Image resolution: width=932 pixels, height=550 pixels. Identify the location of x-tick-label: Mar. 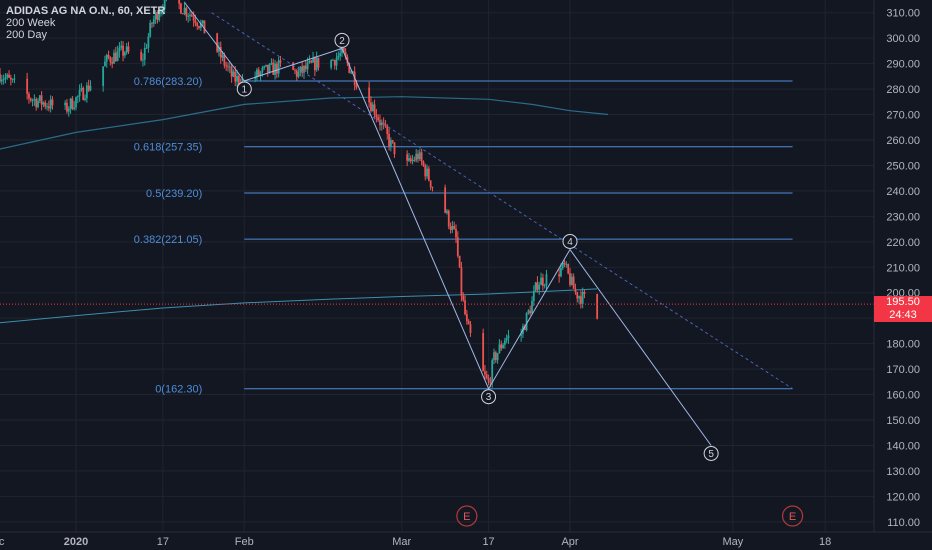
(401, 542).